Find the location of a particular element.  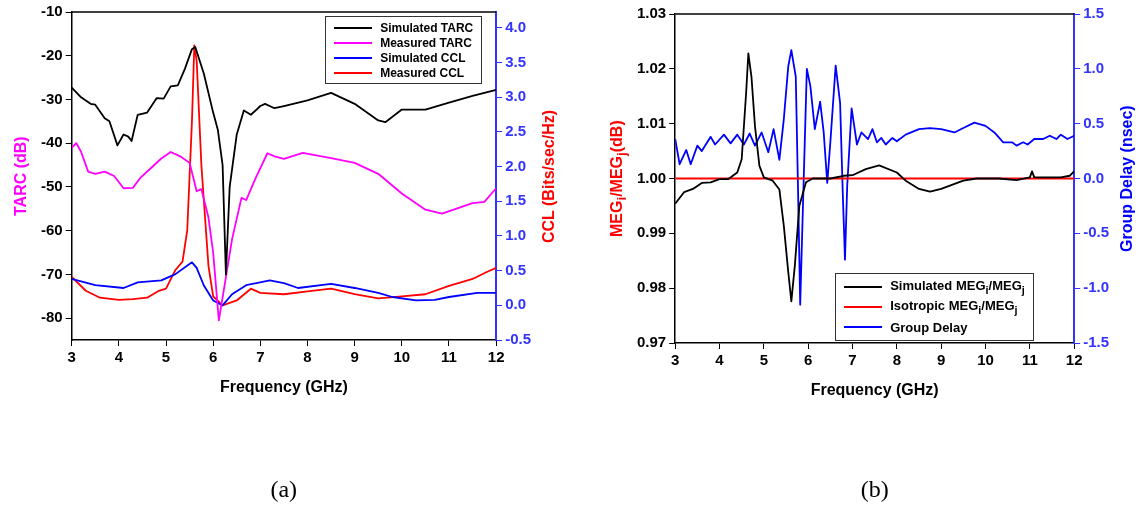

text: (b) is located at coordinates (874, 489).